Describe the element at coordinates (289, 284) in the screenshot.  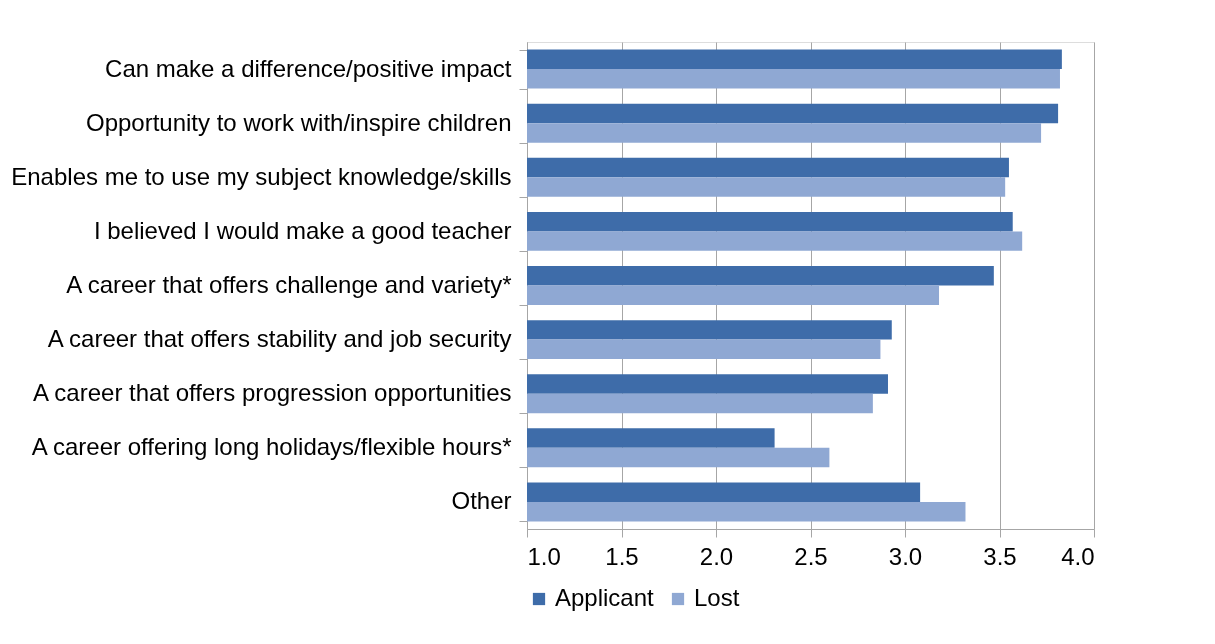
I see `y-tick-label: A career that offers challenge and variety*` at that location.